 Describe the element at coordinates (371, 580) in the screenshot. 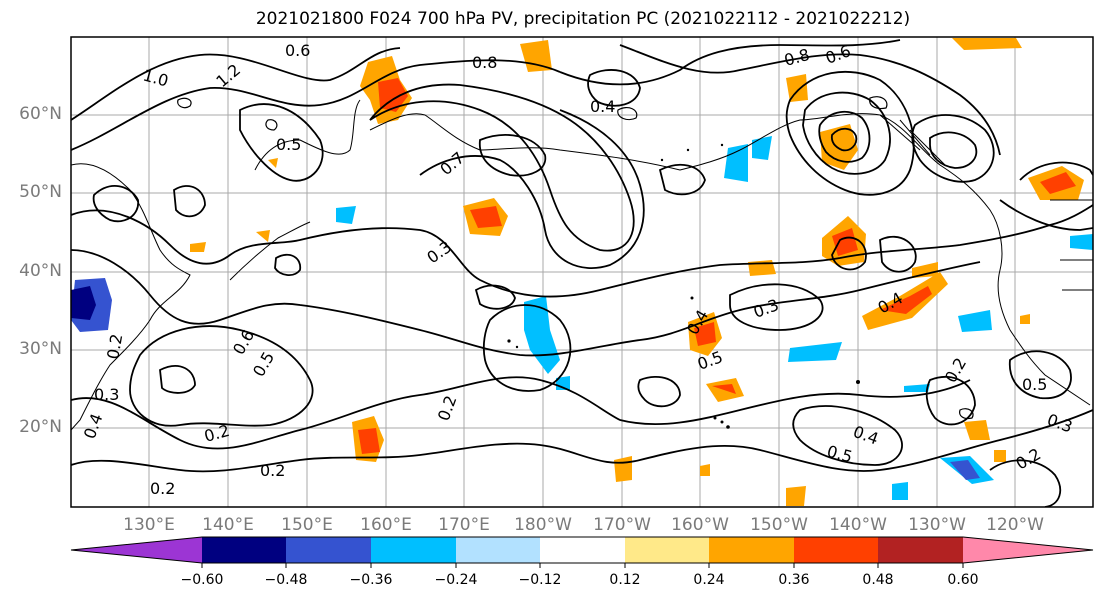

I see `colorbar-tick-label: −0.36` at that location.